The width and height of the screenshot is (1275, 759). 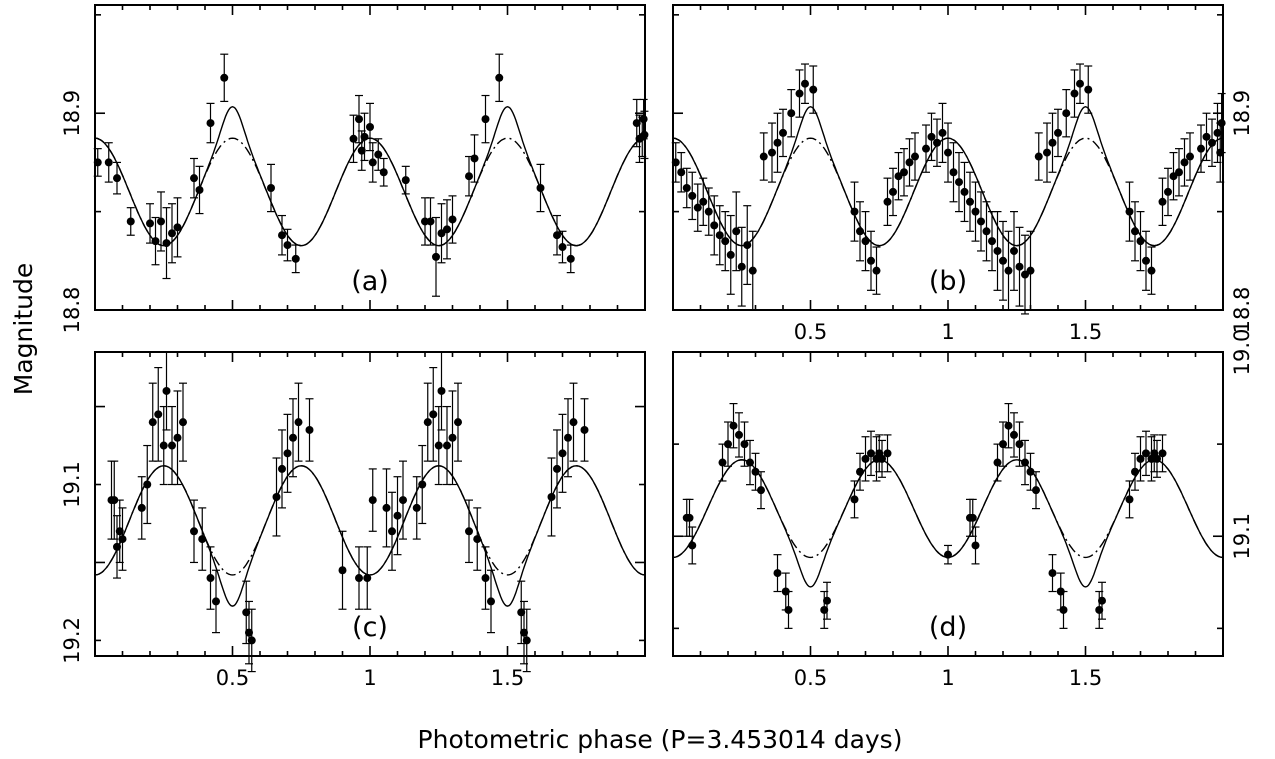 What do you see at coordinates (1242, 352) in the screenshot?
I see `y-tick-label-right: 19.0` at bounding box center [1242, 352].